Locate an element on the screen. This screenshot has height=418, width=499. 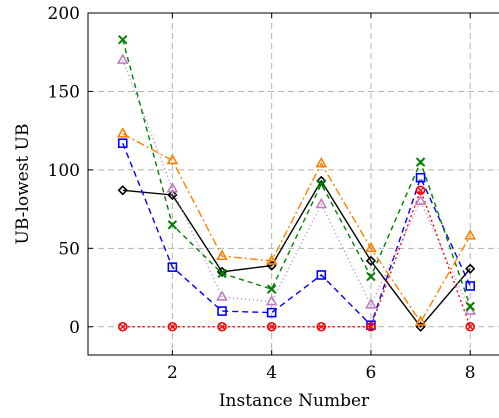
y-axis-ticks: 0 50 100 150 200 is located at coordinates (70, 171).